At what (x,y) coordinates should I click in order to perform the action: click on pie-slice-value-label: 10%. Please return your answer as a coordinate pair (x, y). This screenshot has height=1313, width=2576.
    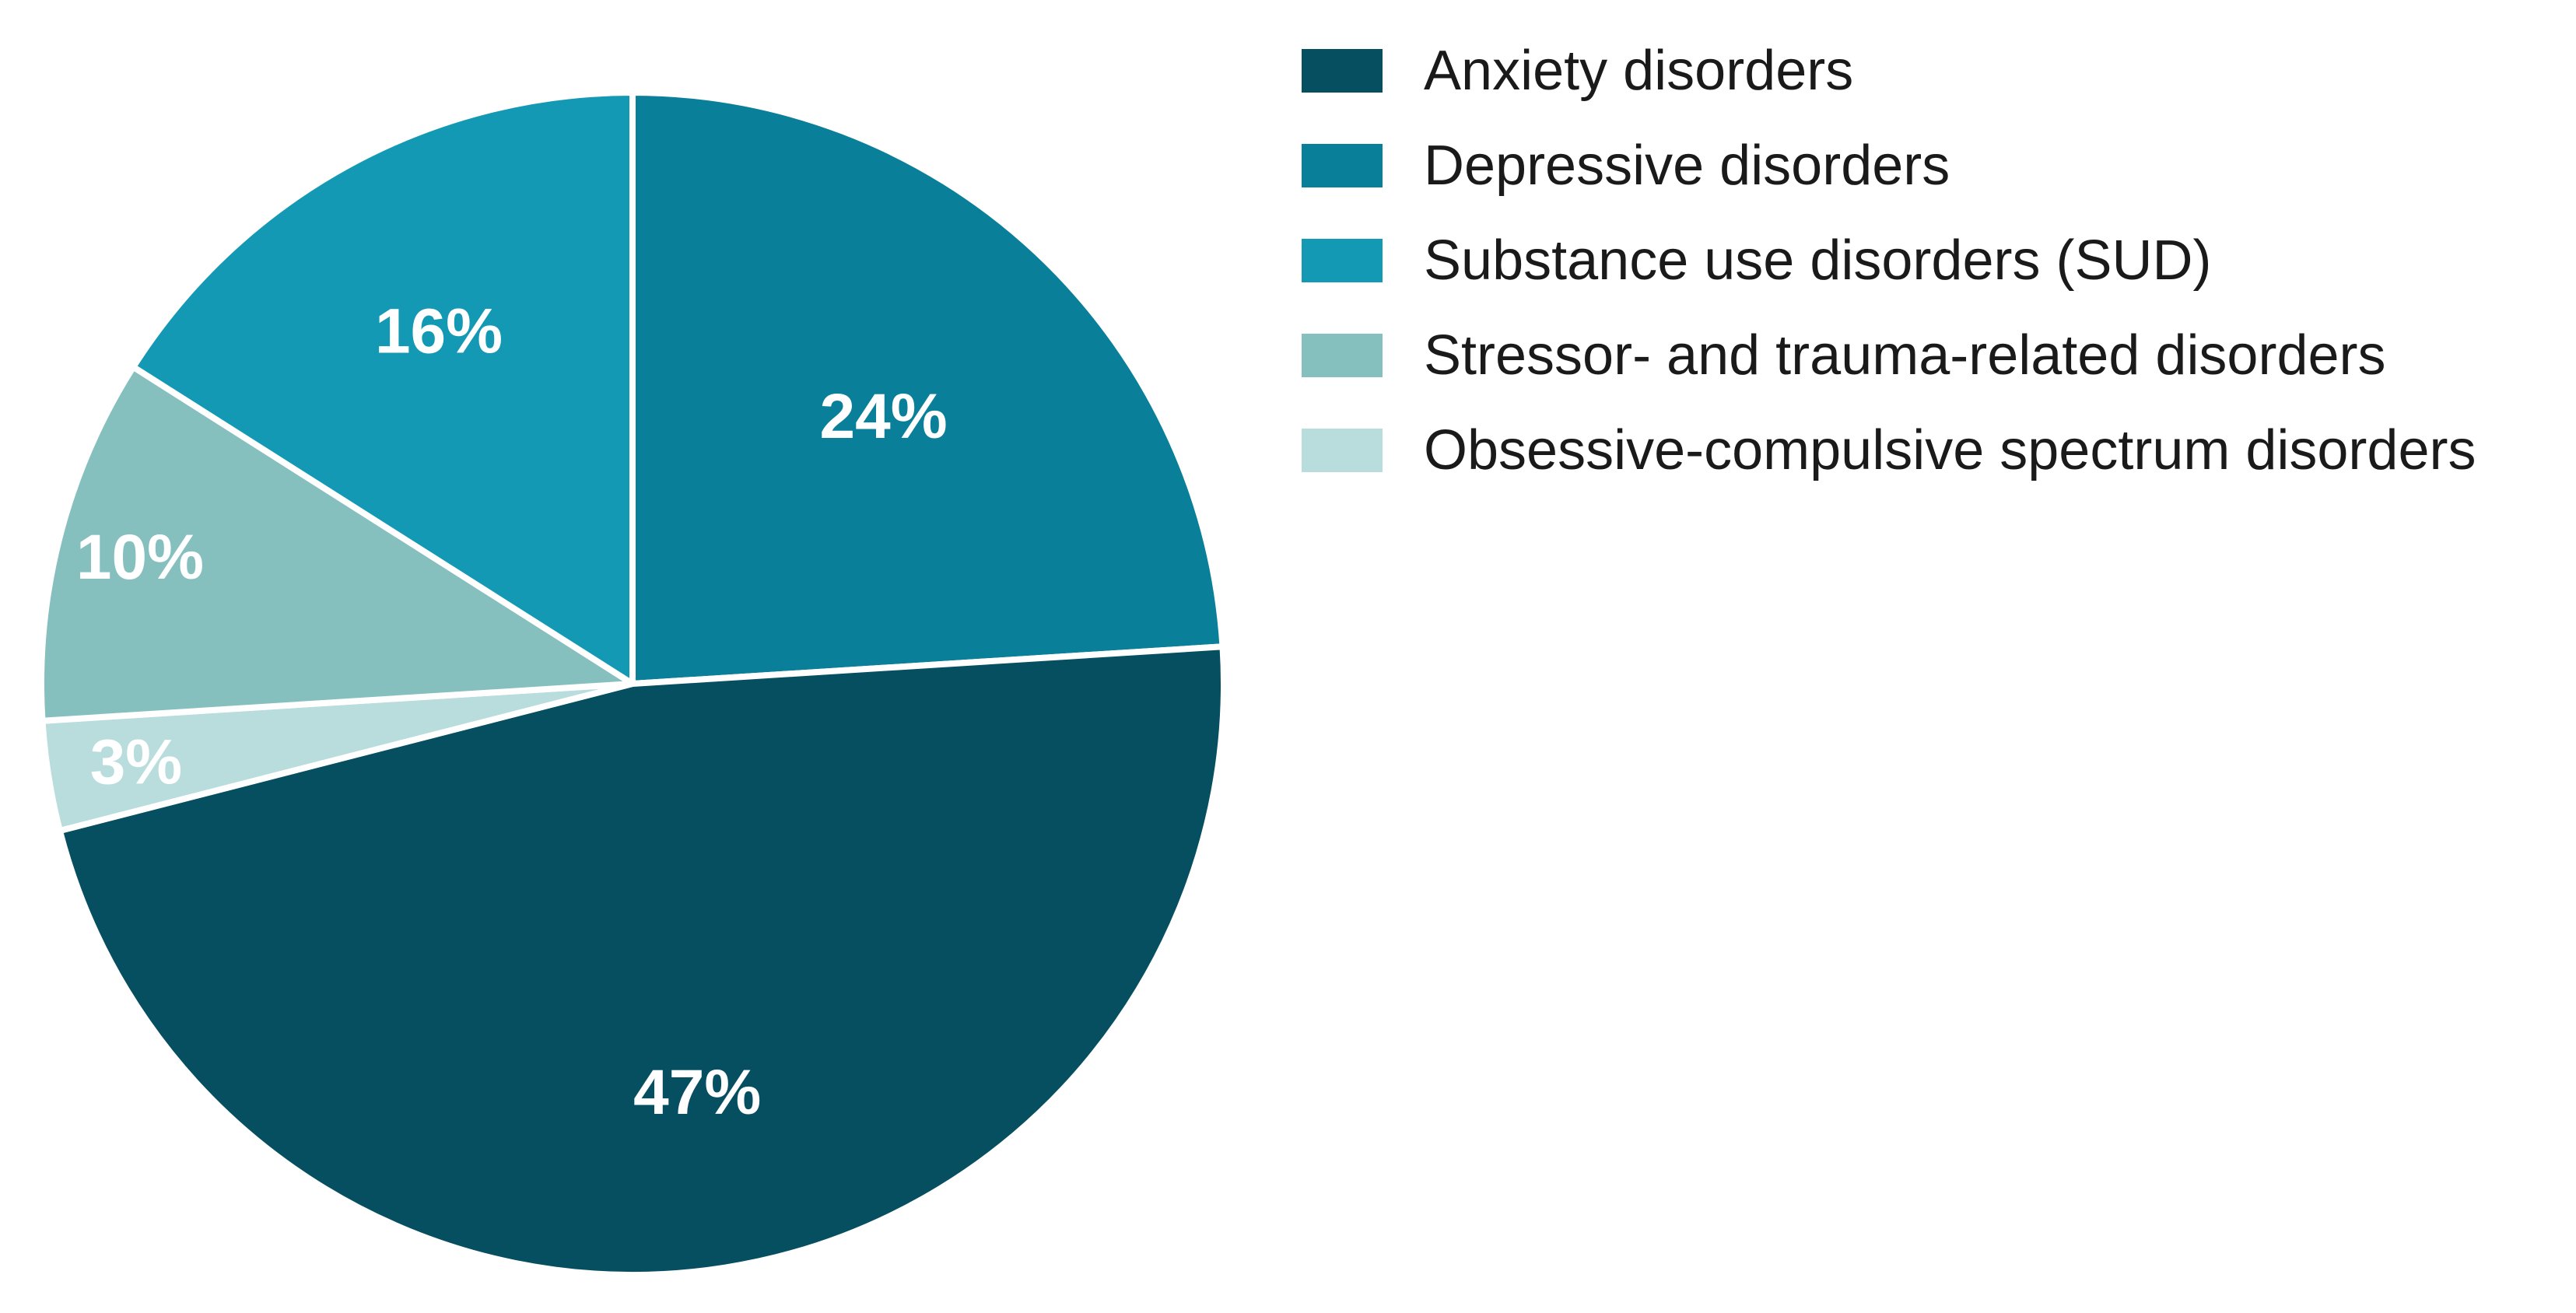
    Looking at the image, I should click on (140, 558).